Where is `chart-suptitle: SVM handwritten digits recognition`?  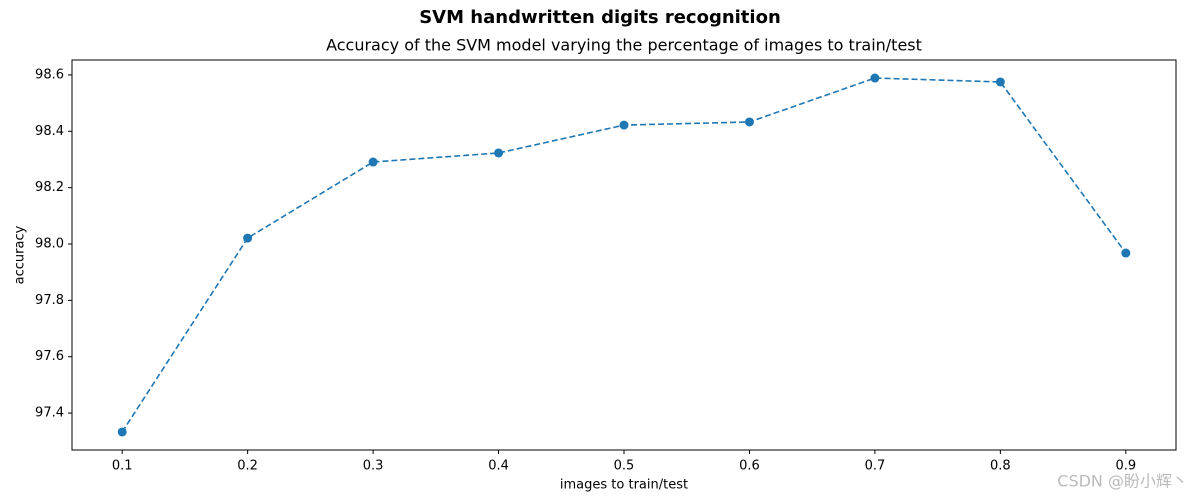
chart-suptitle: SVM handwritten digits recognition is located at coordinates (600, 17).